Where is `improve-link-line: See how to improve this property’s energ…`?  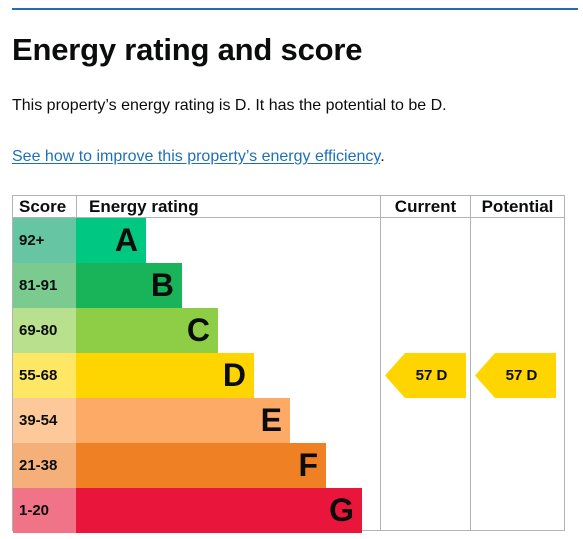
improve-link-line: See how to improve this property’s energ… is located at coordinates (198, 157).